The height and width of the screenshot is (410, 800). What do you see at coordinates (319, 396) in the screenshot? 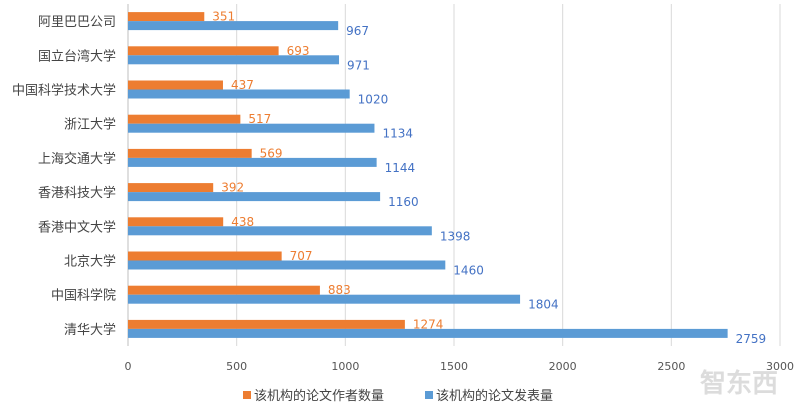
I see `legend-label: 该机构的论文作者数量` at bounding box center [319, 396].